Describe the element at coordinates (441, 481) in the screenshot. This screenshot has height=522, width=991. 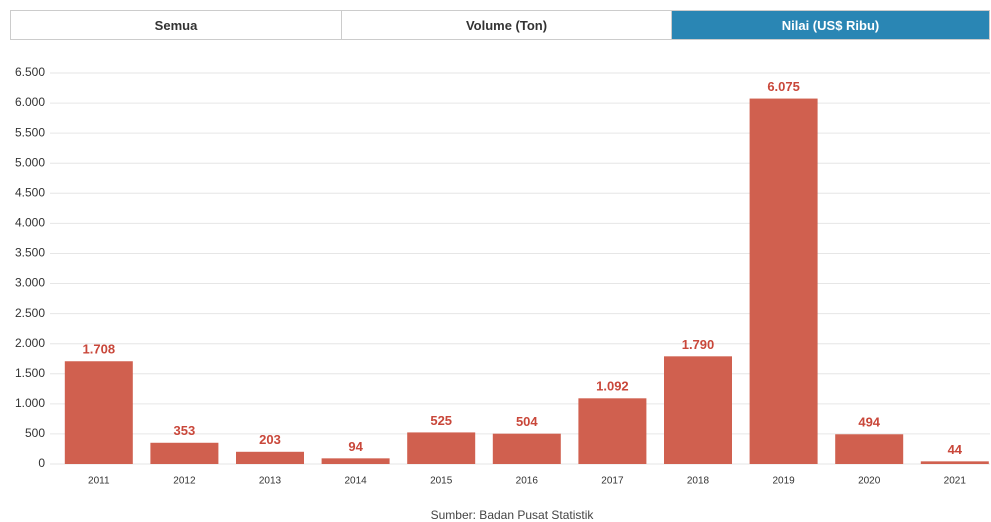
I see `x-tick-label: 2015` at that location.